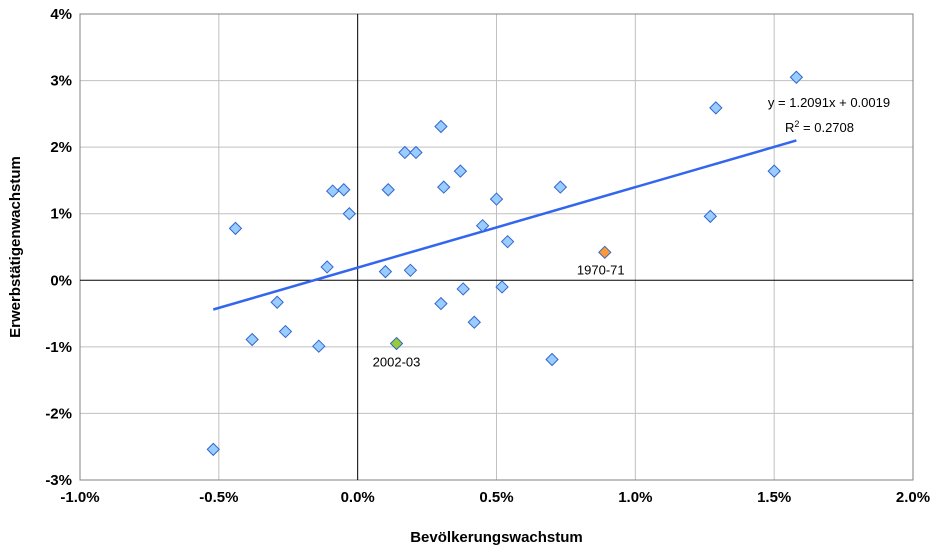  What do you see at coordinates (61, 81) in the screenshot?
I see `y-tick-label: 3%` at bounding box center [61, 81].